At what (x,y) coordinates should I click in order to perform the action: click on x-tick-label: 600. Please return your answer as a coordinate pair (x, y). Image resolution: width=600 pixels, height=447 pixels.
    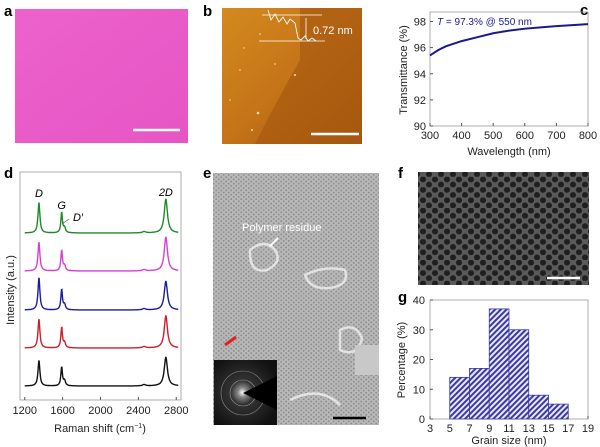
    Looking at the image, I should click on (525, 136).